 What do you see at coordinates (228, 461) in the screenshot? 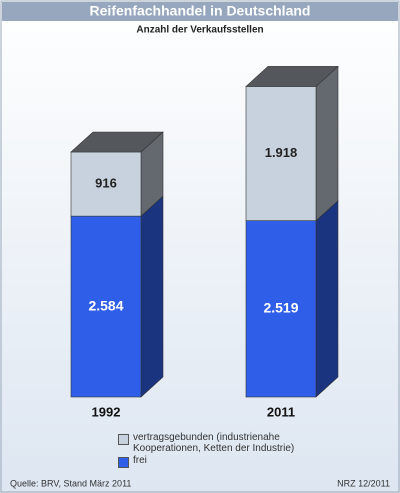
I see `legend-item: frei` at bounding box center [228, 461].